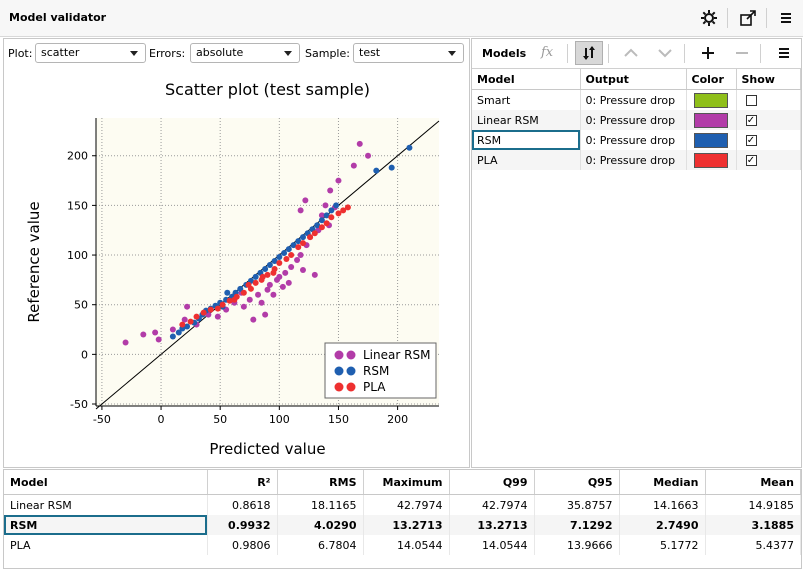  Describe the element at coordinates (768, 79) in the screenshot. I see `column-header-show: Show` at that location.